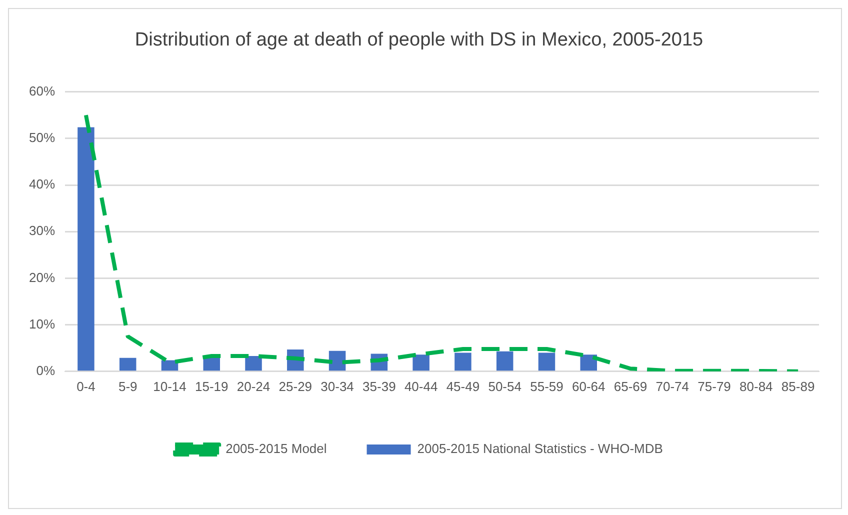  What do you see at coordinates (505, 386) in the screenshot?
I see `x-tick-label: 50-54` at bounding box center [505, 386].